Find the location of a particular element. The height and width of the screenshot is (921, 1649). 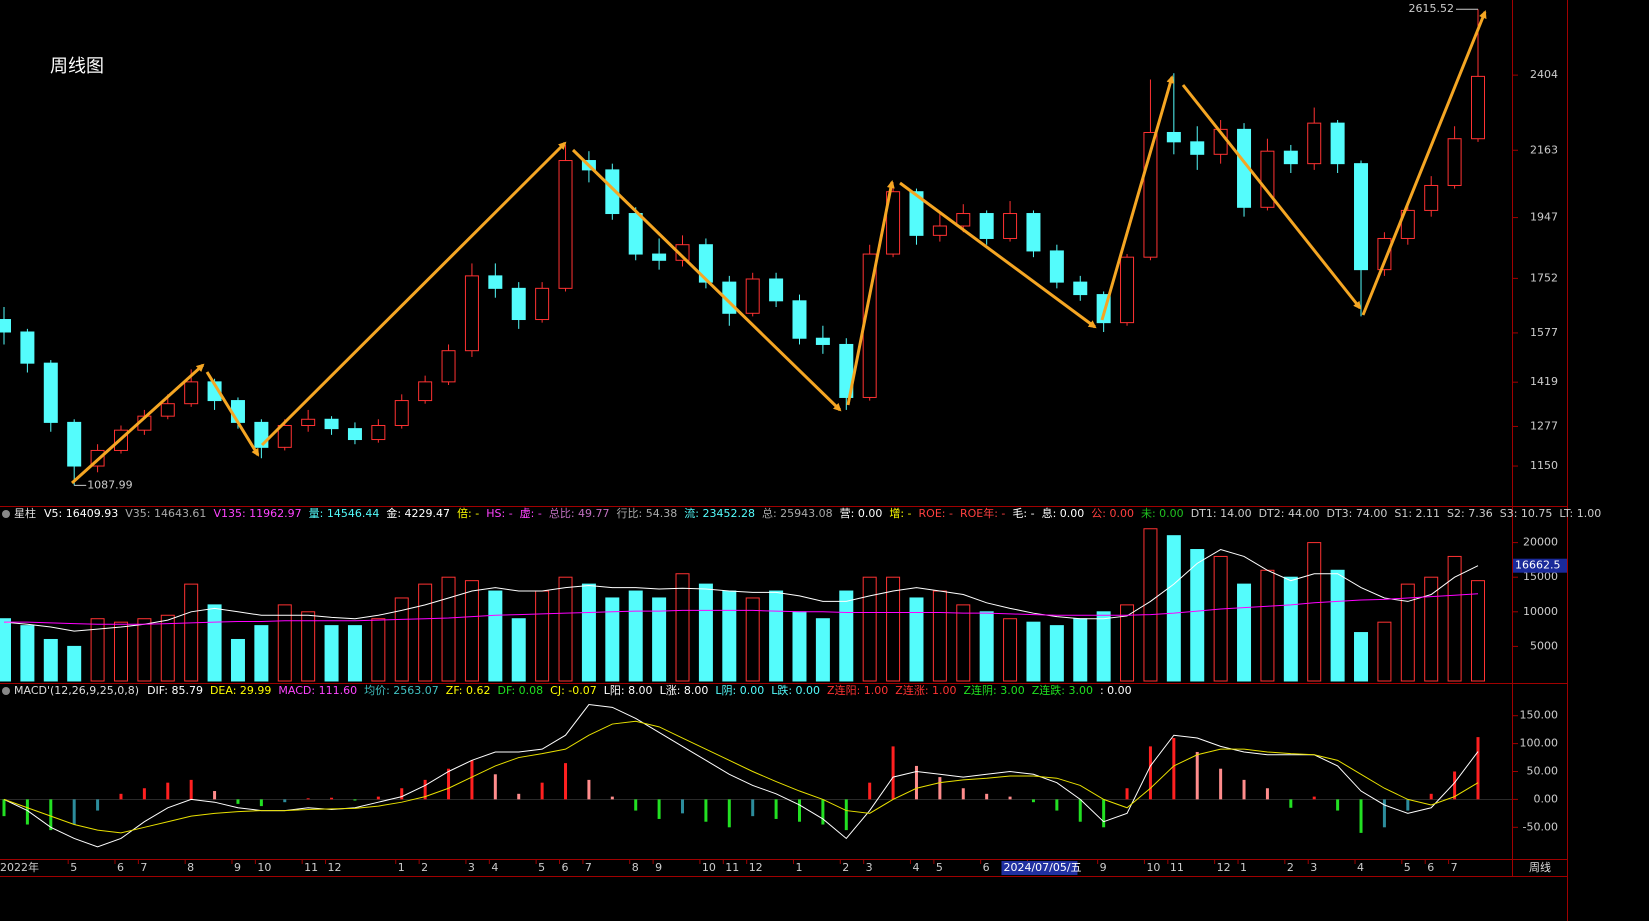

indicator-value: ZF: 0.62 is located at coordinates (468, 690).